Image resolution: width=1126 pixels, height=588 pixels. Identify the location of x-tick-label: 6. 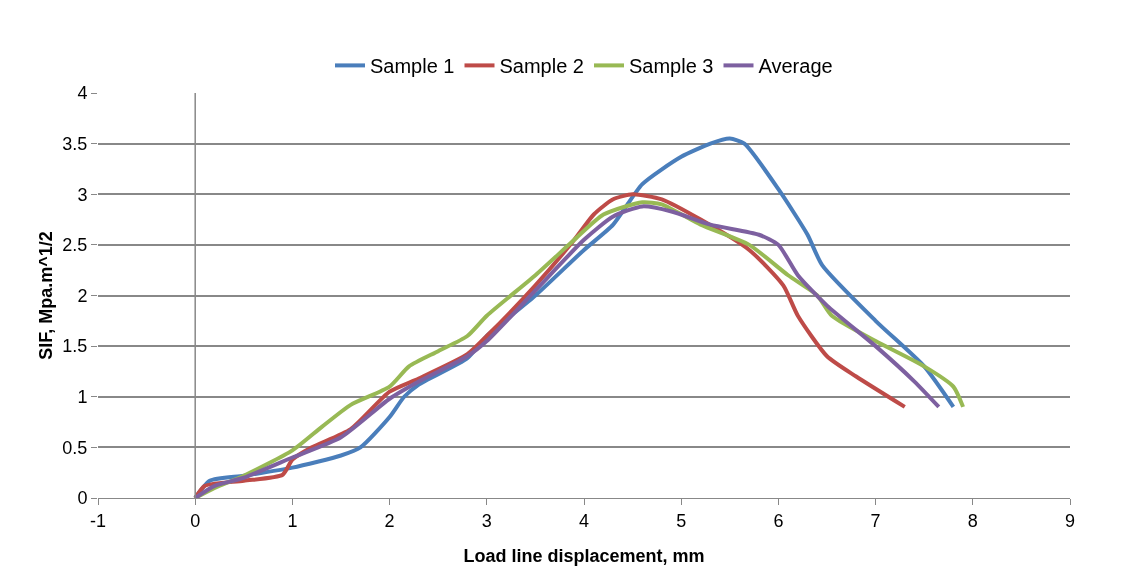
(778, 520).